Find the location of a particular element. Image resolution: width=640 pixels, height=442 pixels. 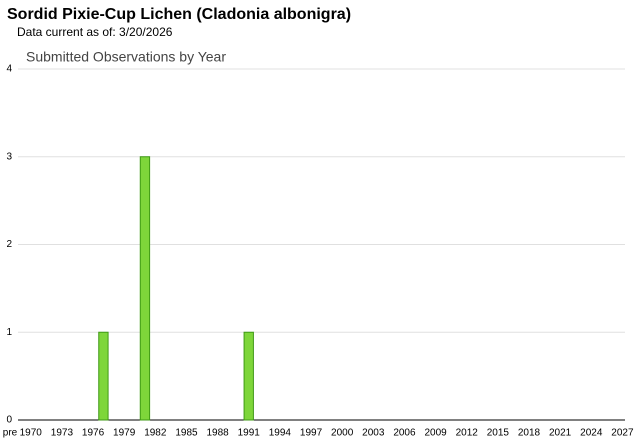

x-tick-label: 2021 is located at coordinates (560, 433).